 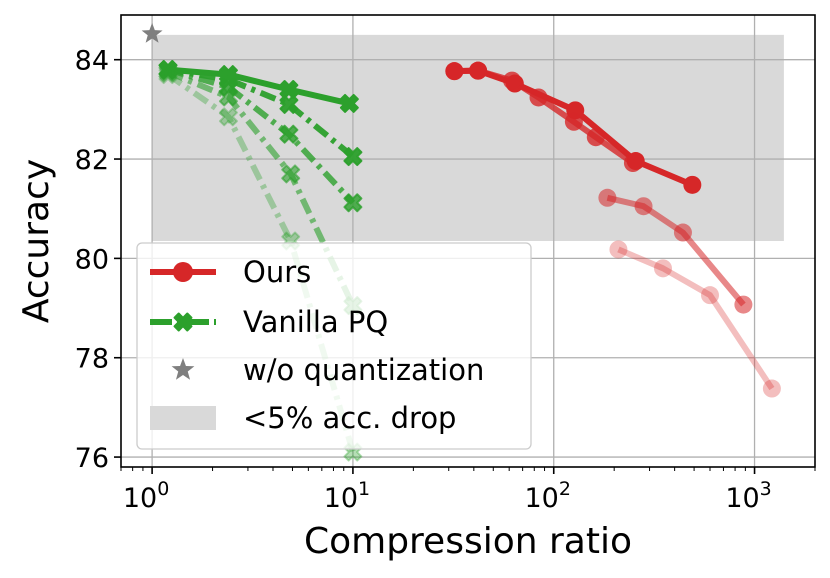 I want to click on y-tick-label: 78, so click(x=92, y=359).